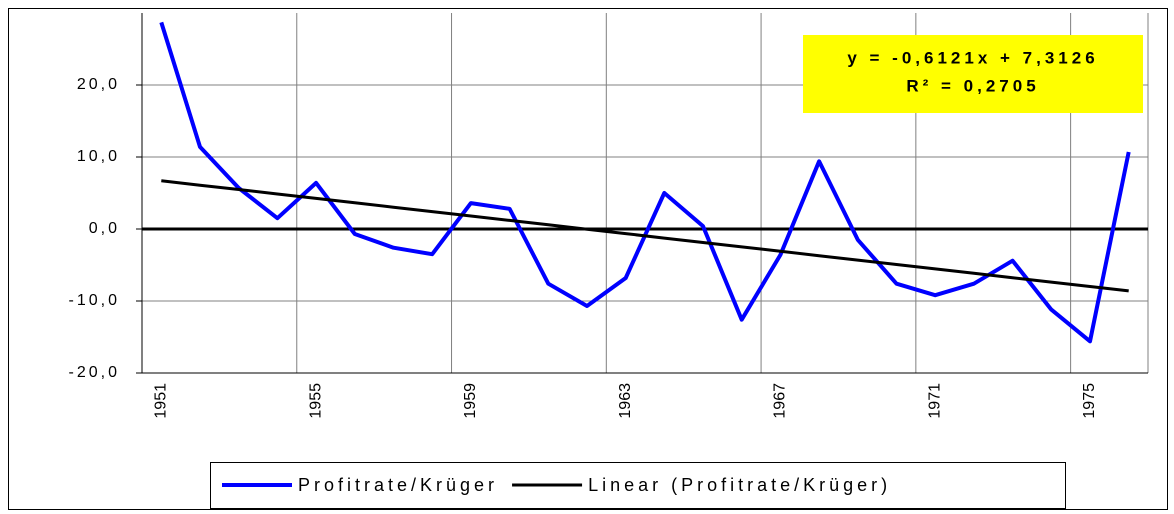 This screenshot has width=1174, height=514. What do you see at coordinates (104, 228) in the screenshot?
I see `y-tick-label: 0,0` at bounding box center [104, 228].